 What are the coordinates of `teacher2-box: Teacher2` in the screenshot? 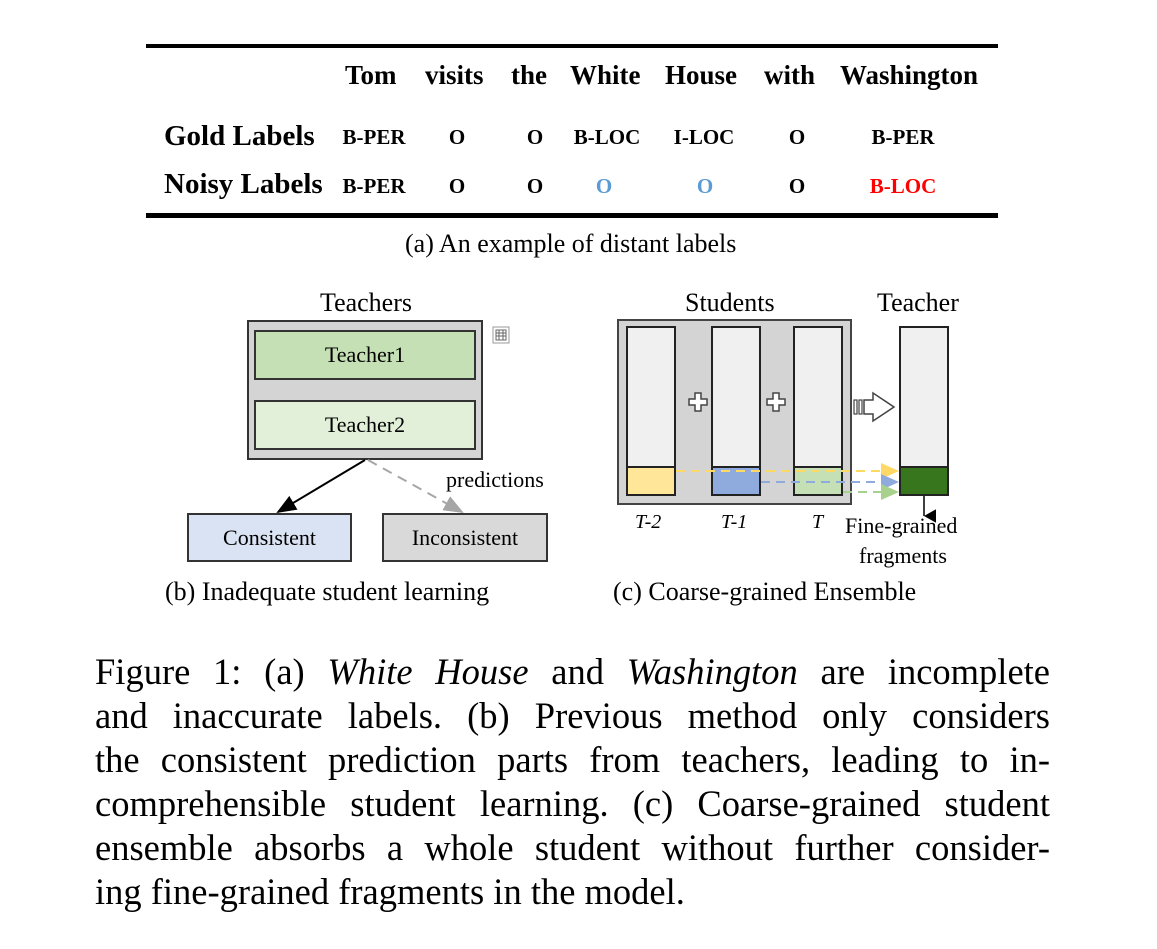 It's located at (365, 425).